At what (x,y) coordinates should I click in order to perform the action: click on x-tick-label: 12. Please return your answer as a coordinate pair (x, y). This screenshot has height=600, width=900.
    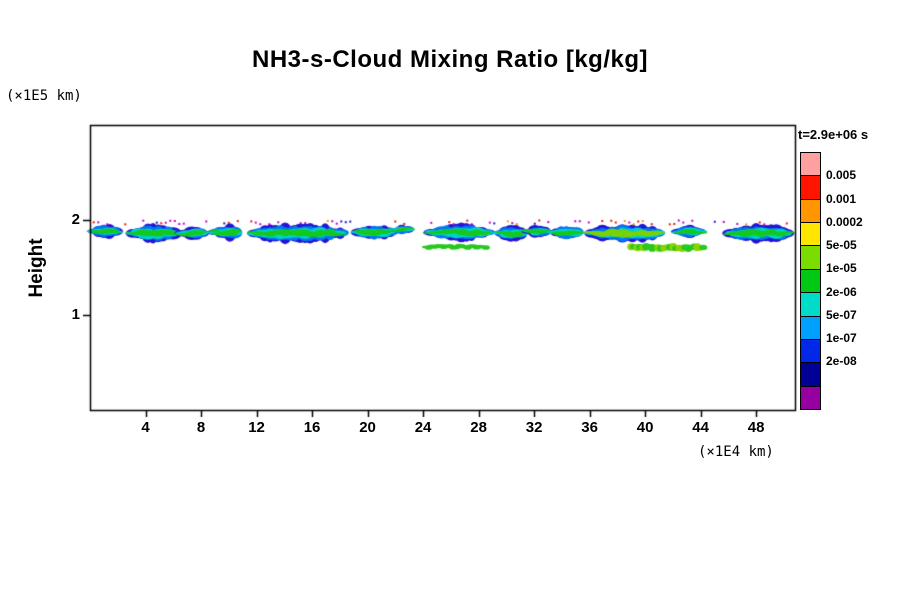
    Looking at the image, I should click on (256, 427).